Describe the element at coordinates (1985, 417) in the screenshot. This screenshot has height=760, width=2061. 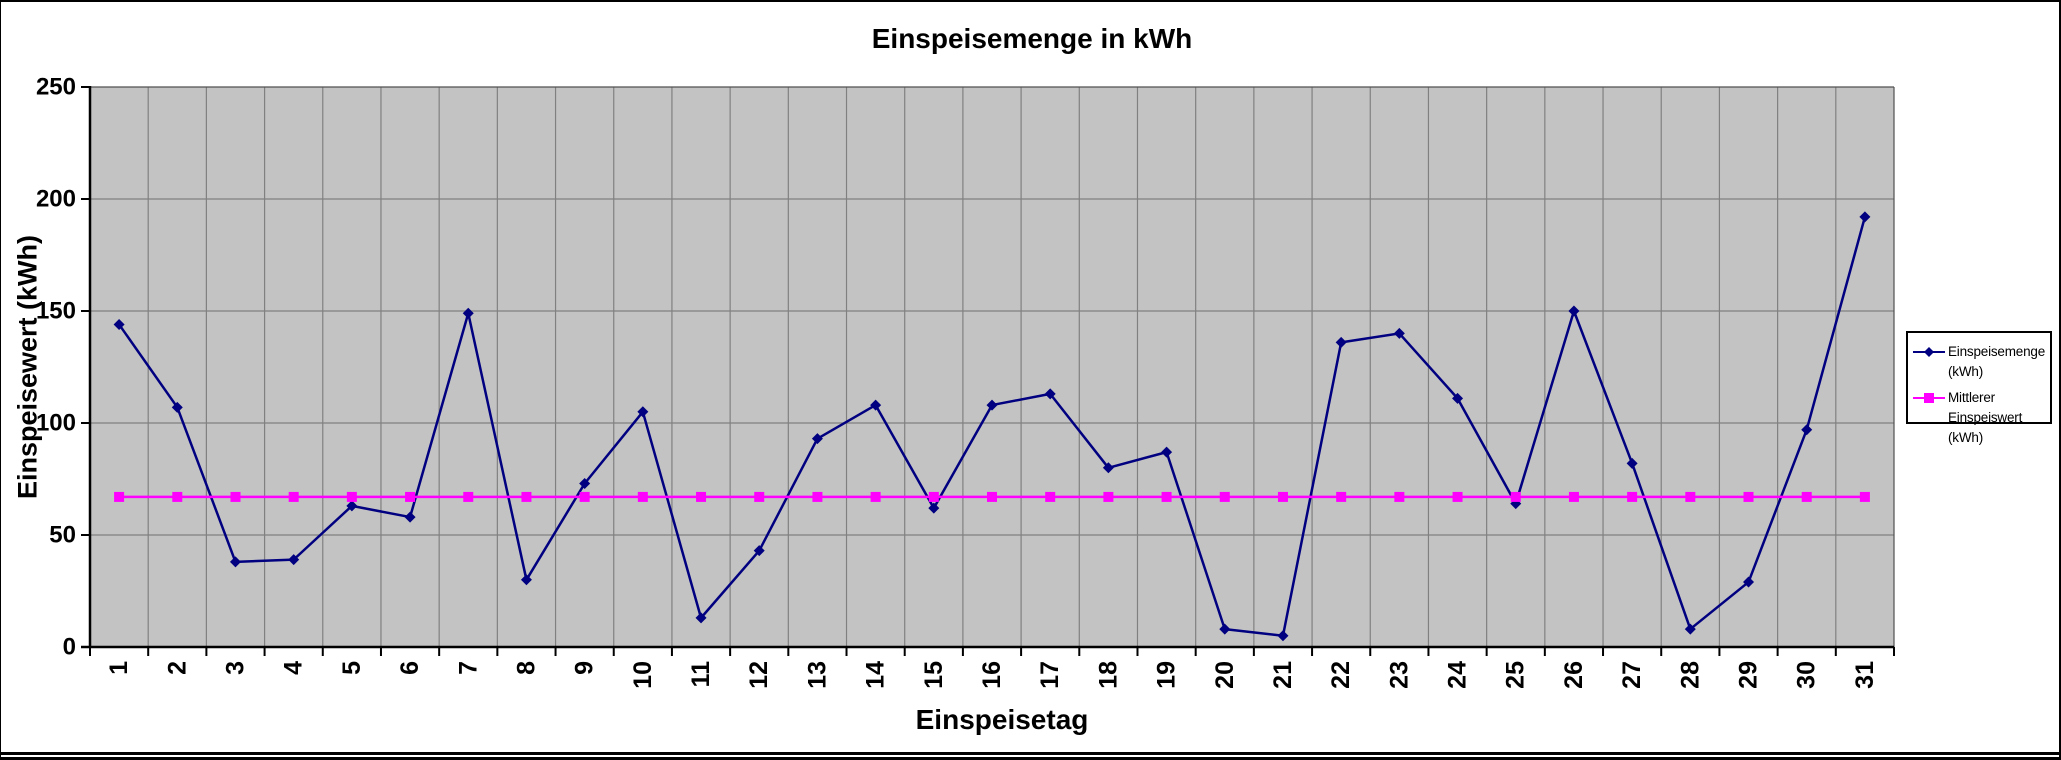
I see `legend-label: Mittlerer Einspeiswert (kWh)` at that location.